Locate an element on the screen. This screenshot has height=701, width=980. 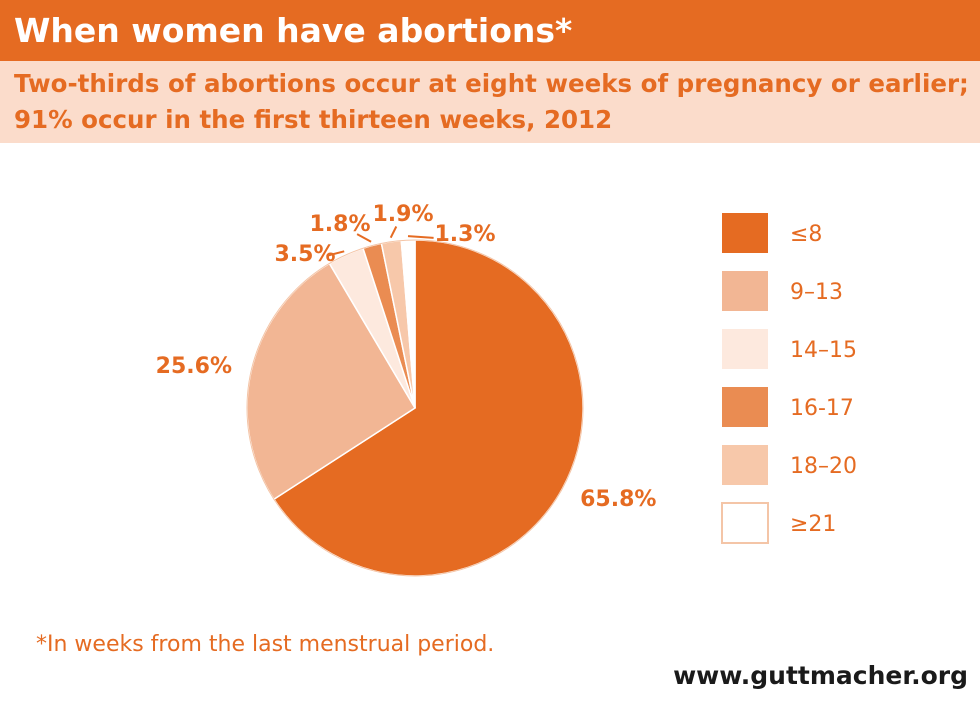
slice-label-2: 25.6% is located at coordinates (194, 366).